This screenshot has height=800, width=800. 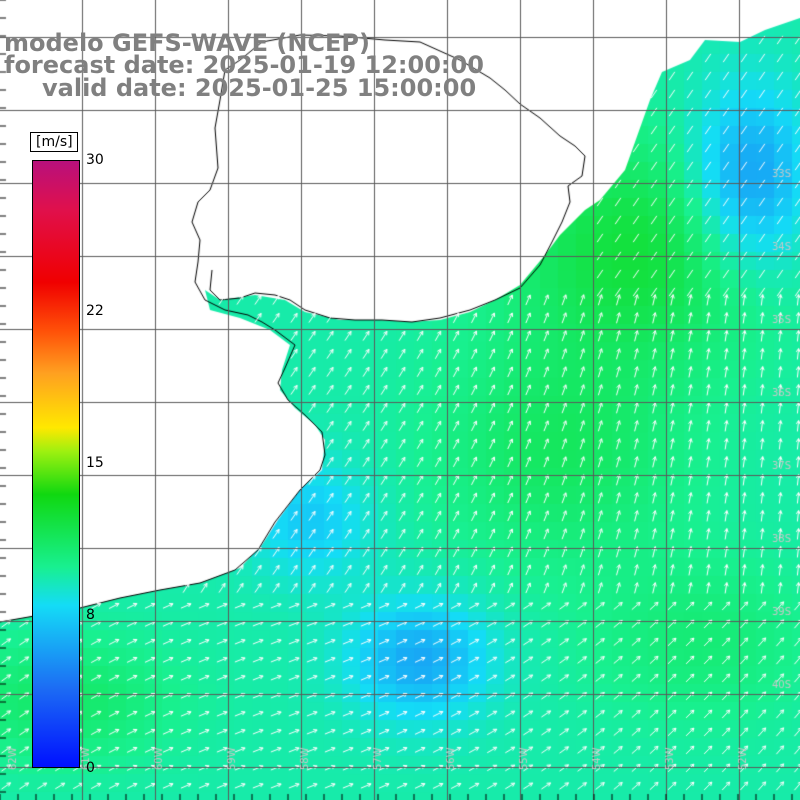 I want to click on colorbar-tick-30: 30, so click(x=95, y=160).